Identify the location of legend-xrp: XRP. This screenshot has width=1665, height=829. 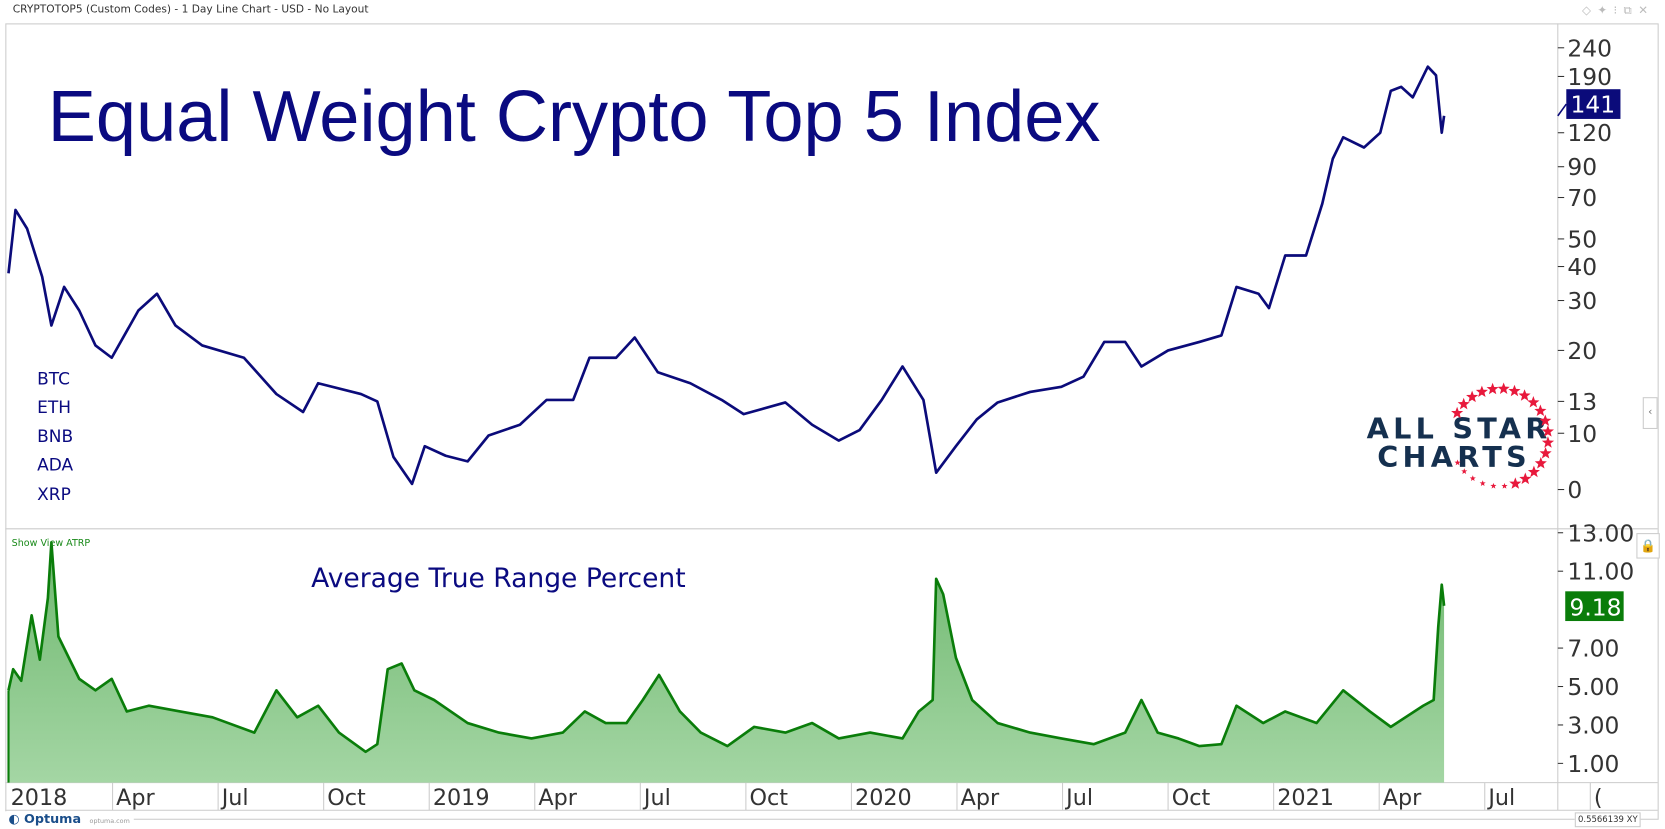
(54, 495).